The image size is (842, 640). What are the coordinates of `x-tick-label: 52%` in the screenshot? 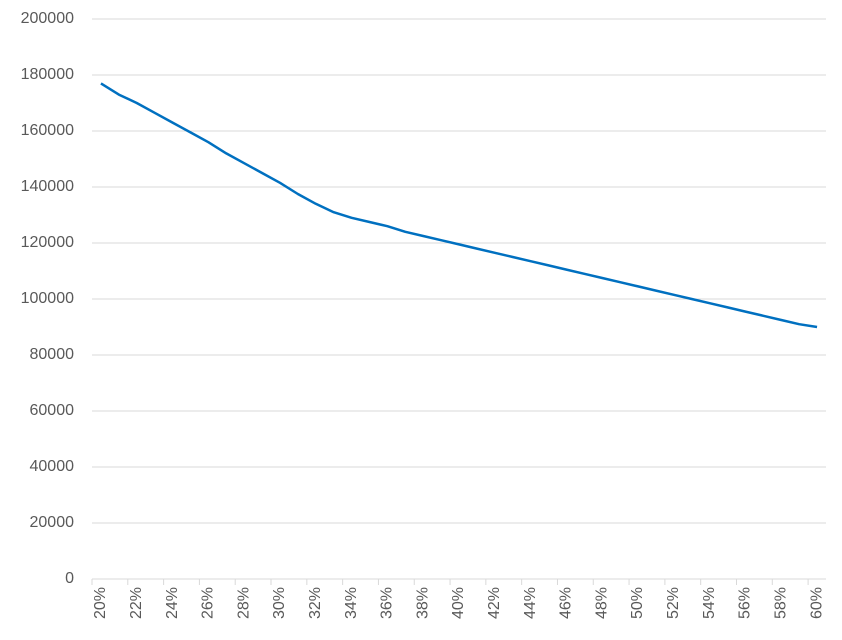 It's located at (673, 603).